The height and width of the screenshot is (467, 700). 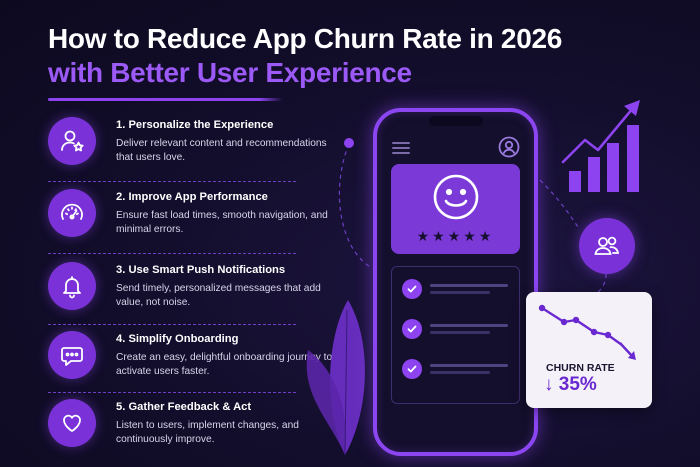 I want to click on user-star-icon, so click(x=72, y=141).